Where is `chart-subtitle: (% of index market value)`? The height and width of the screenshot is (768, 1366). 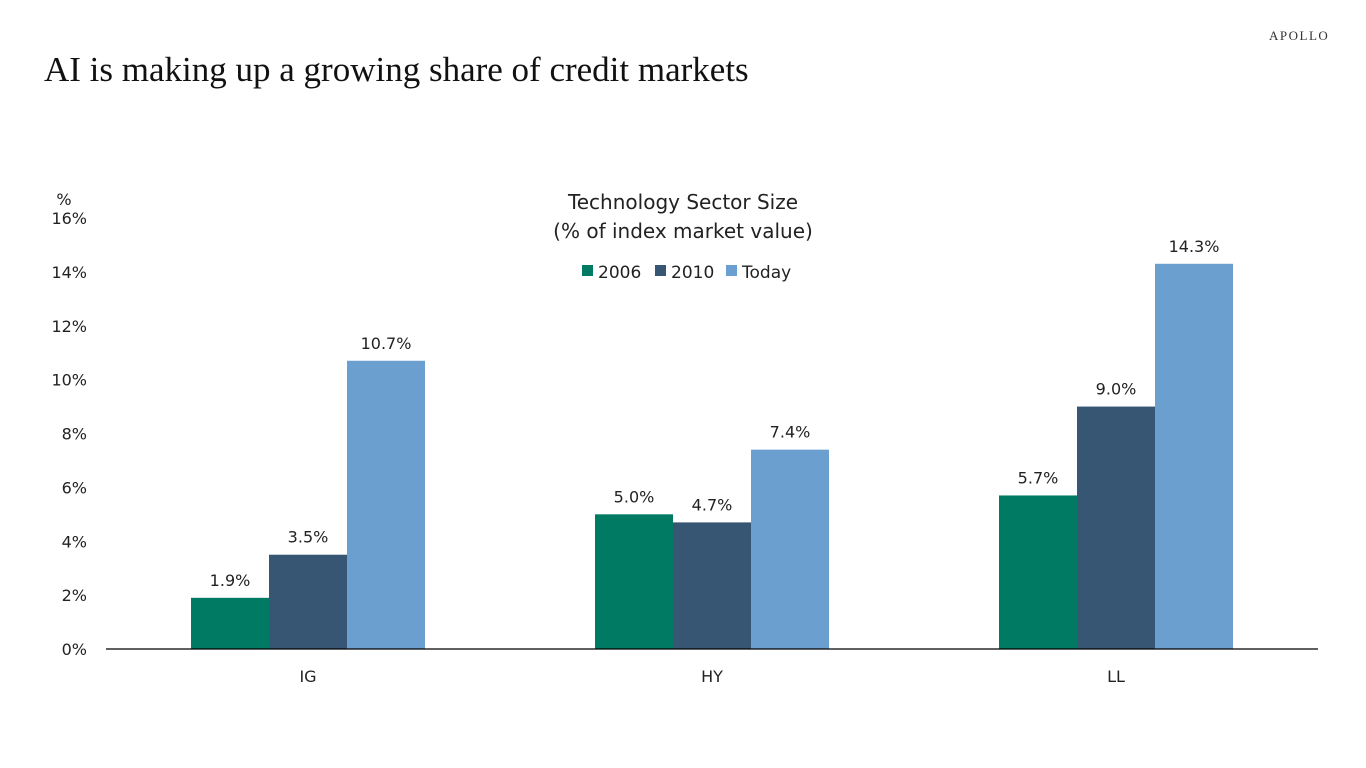
chart-subtitle: (% of index market value) is located at coordinates (683, 231).